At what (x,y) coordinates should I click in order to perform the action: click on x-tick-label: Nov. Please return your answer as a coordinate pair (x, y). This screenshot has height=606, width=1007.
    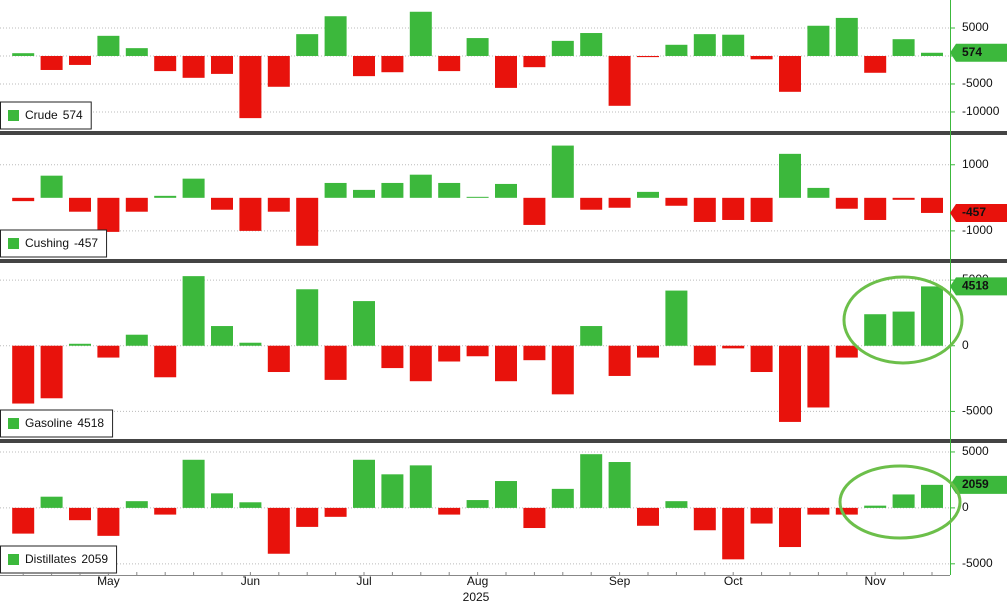
    Looking at the image, I should click on (875, 581).